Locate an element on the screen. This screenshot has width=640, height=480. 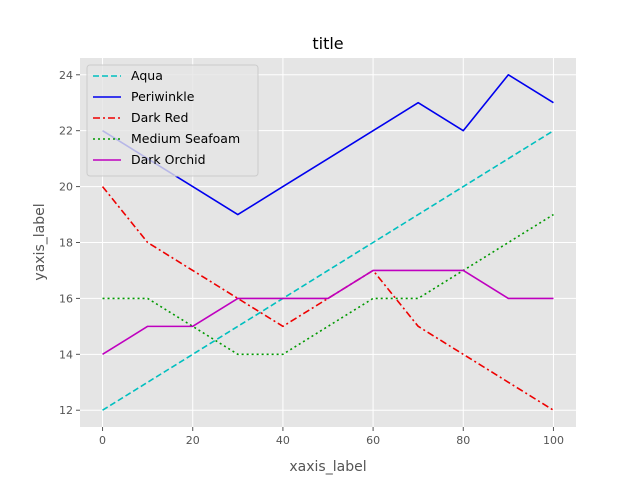
x-tick-label: 60 is located at coordinates (373, 440).